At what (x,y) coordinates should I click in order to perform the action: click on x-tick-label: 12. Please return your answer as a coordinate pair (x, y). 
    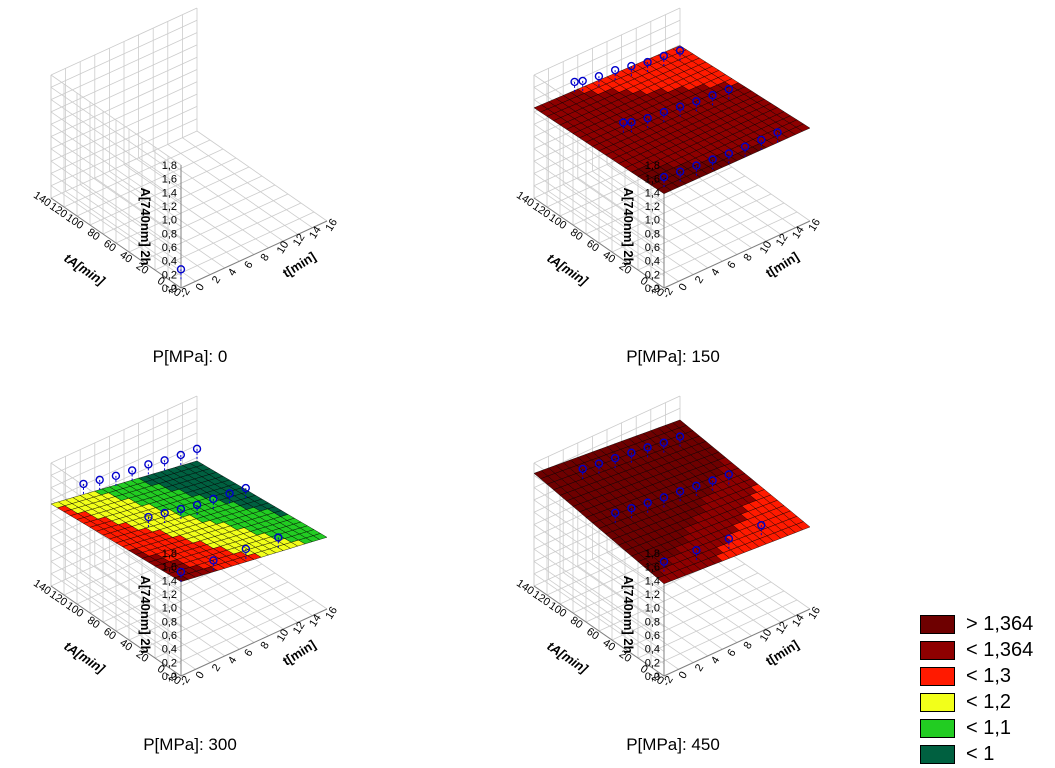
    Looking at the image, I should click on (782, 240).